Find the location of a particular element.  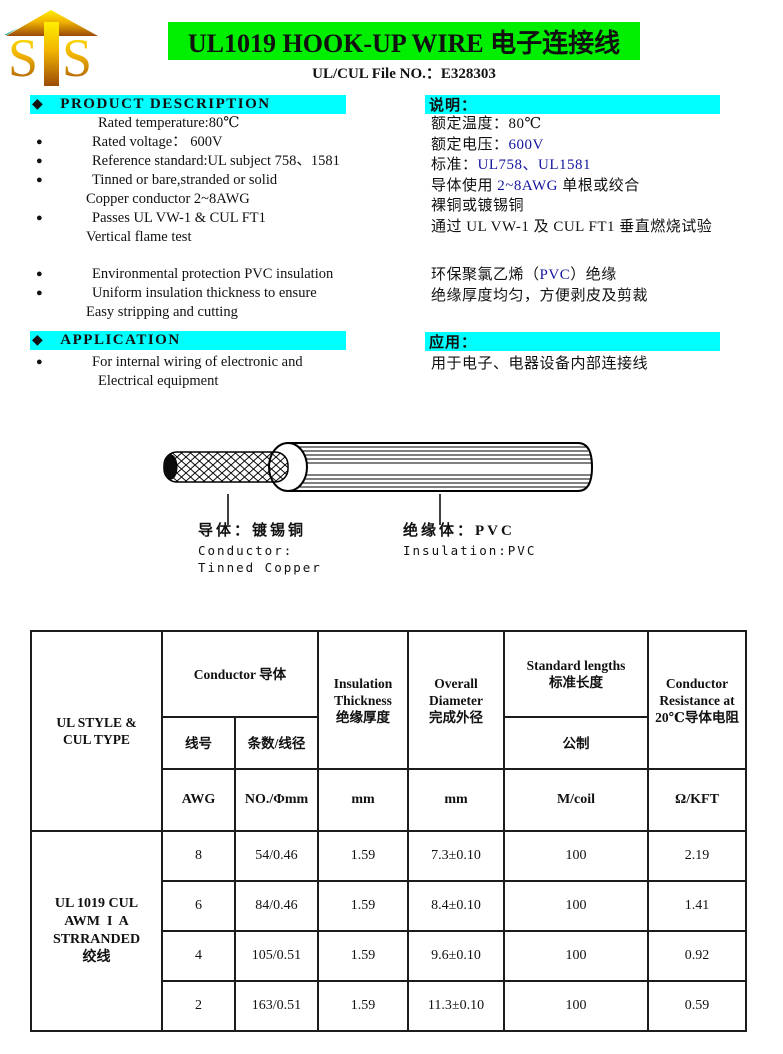

text-segment: Rated voltage： 600V is located at coordinates (157, 142).